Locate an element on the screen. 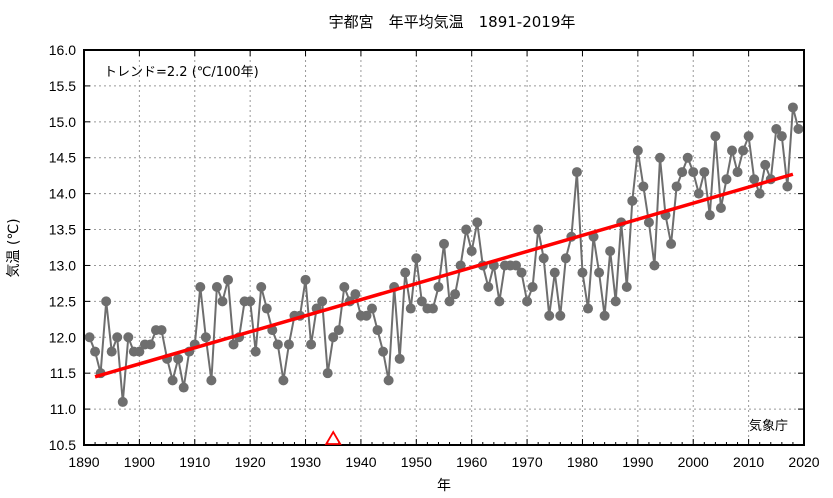 The image size is (833, 498). source-label: 気象庁 is located at coordinates (768, 426).